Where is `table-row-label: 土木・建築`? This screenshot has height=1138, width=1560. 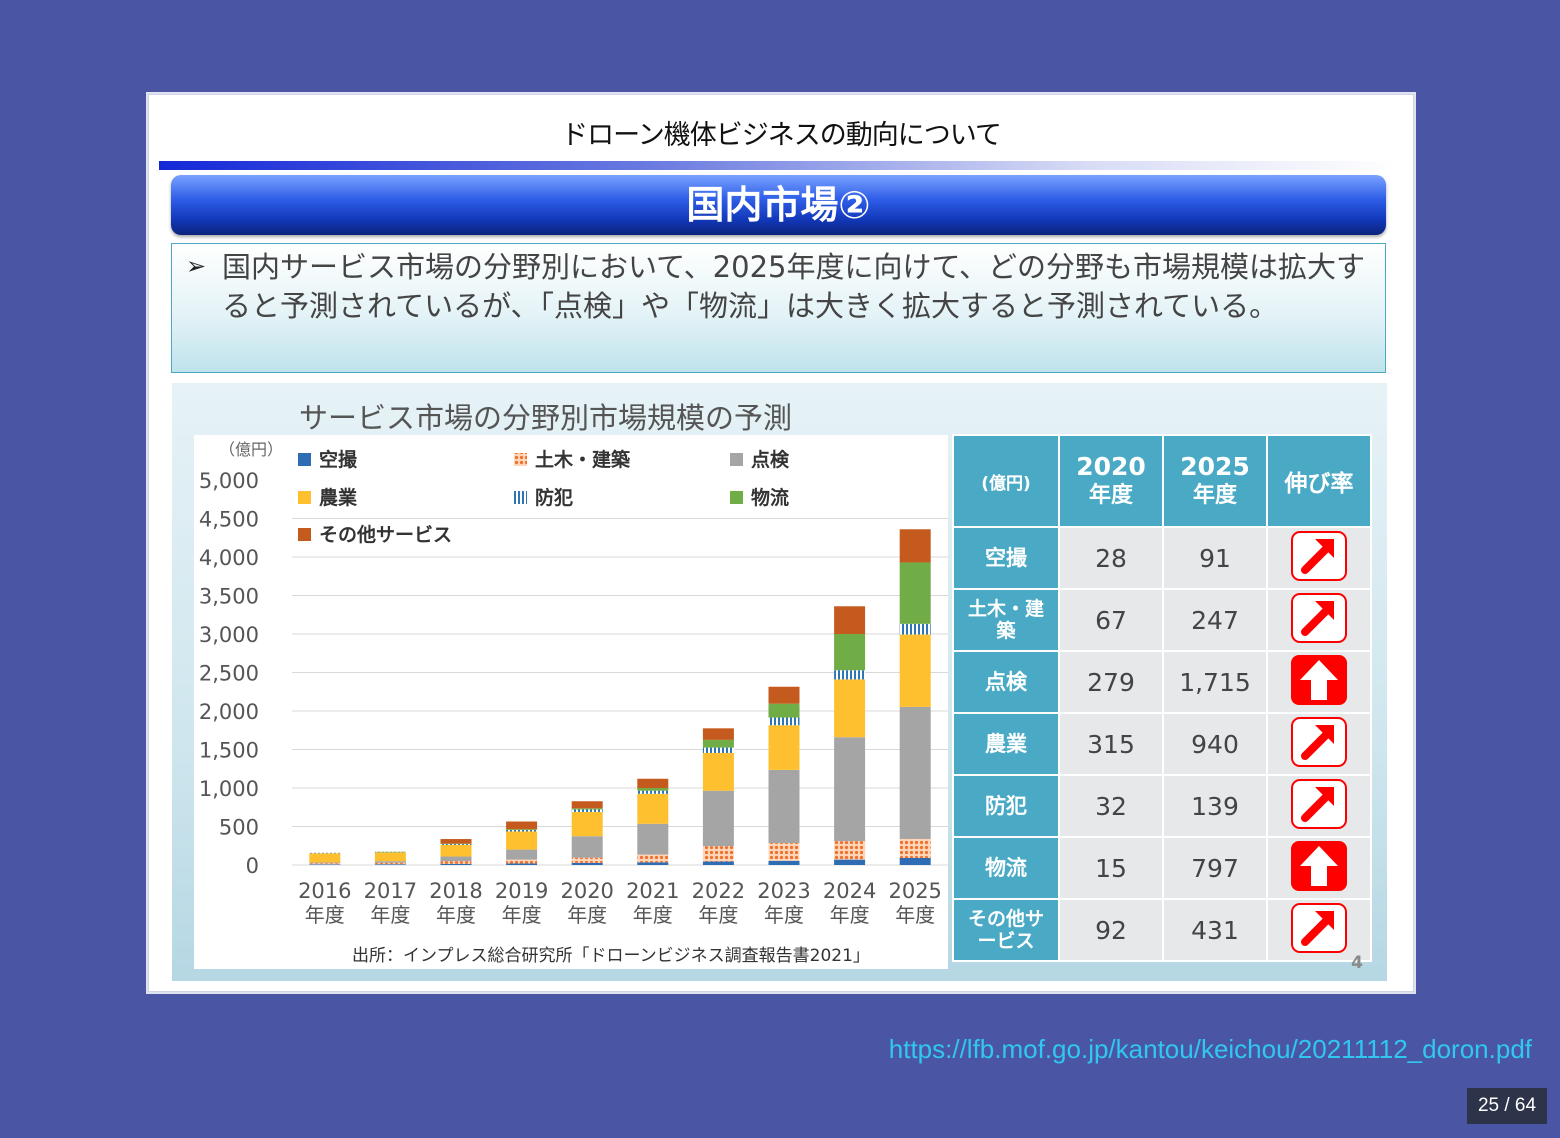 table-row-label: 土木・建築 is located at coordinates (1006, 620).